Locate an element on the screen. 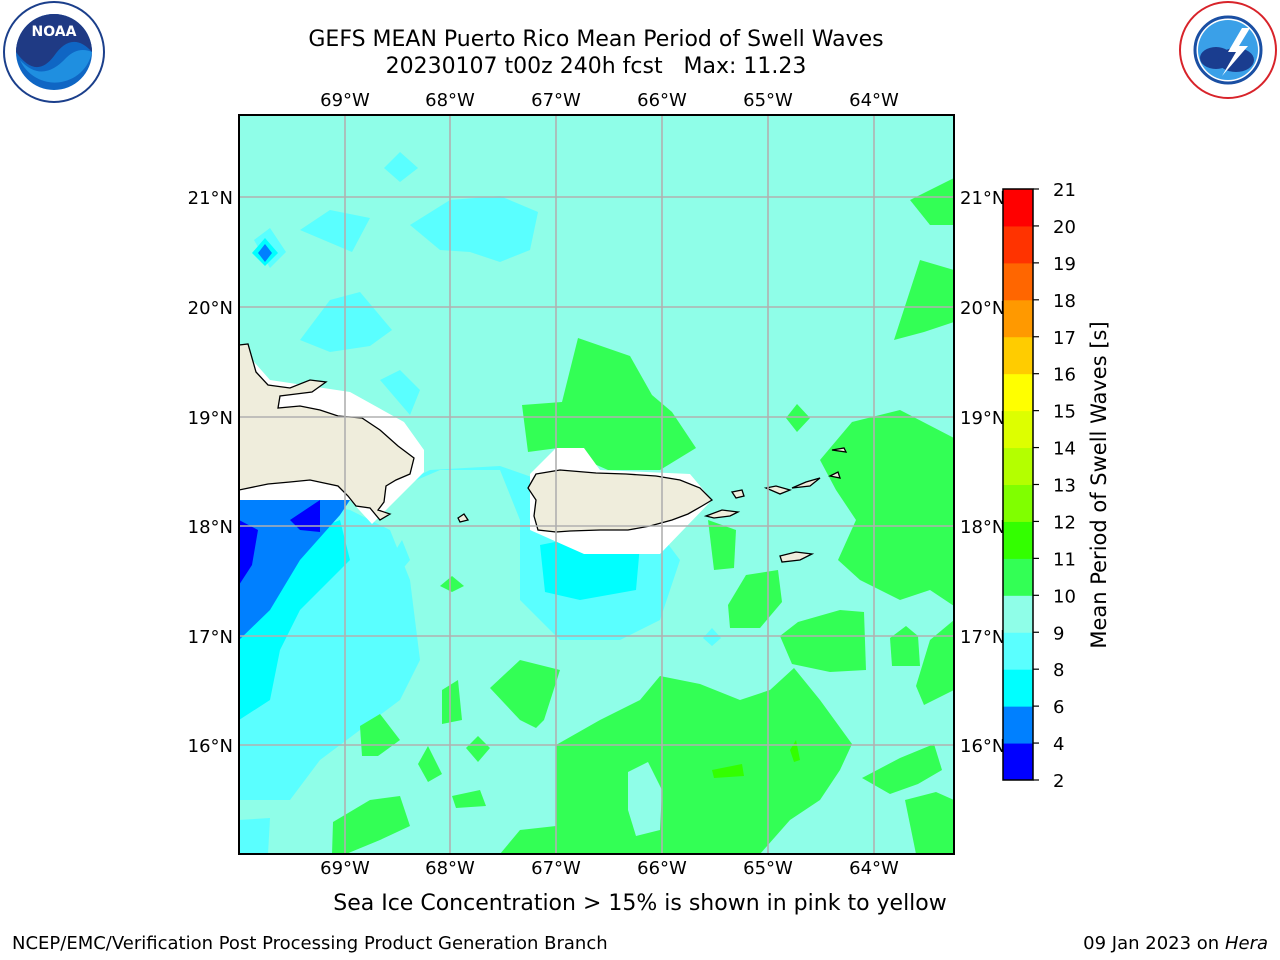 Image resolution: width=1280 pixels, height=960 pixels. lat-label: 20°N is located at coordinates (982, 308).